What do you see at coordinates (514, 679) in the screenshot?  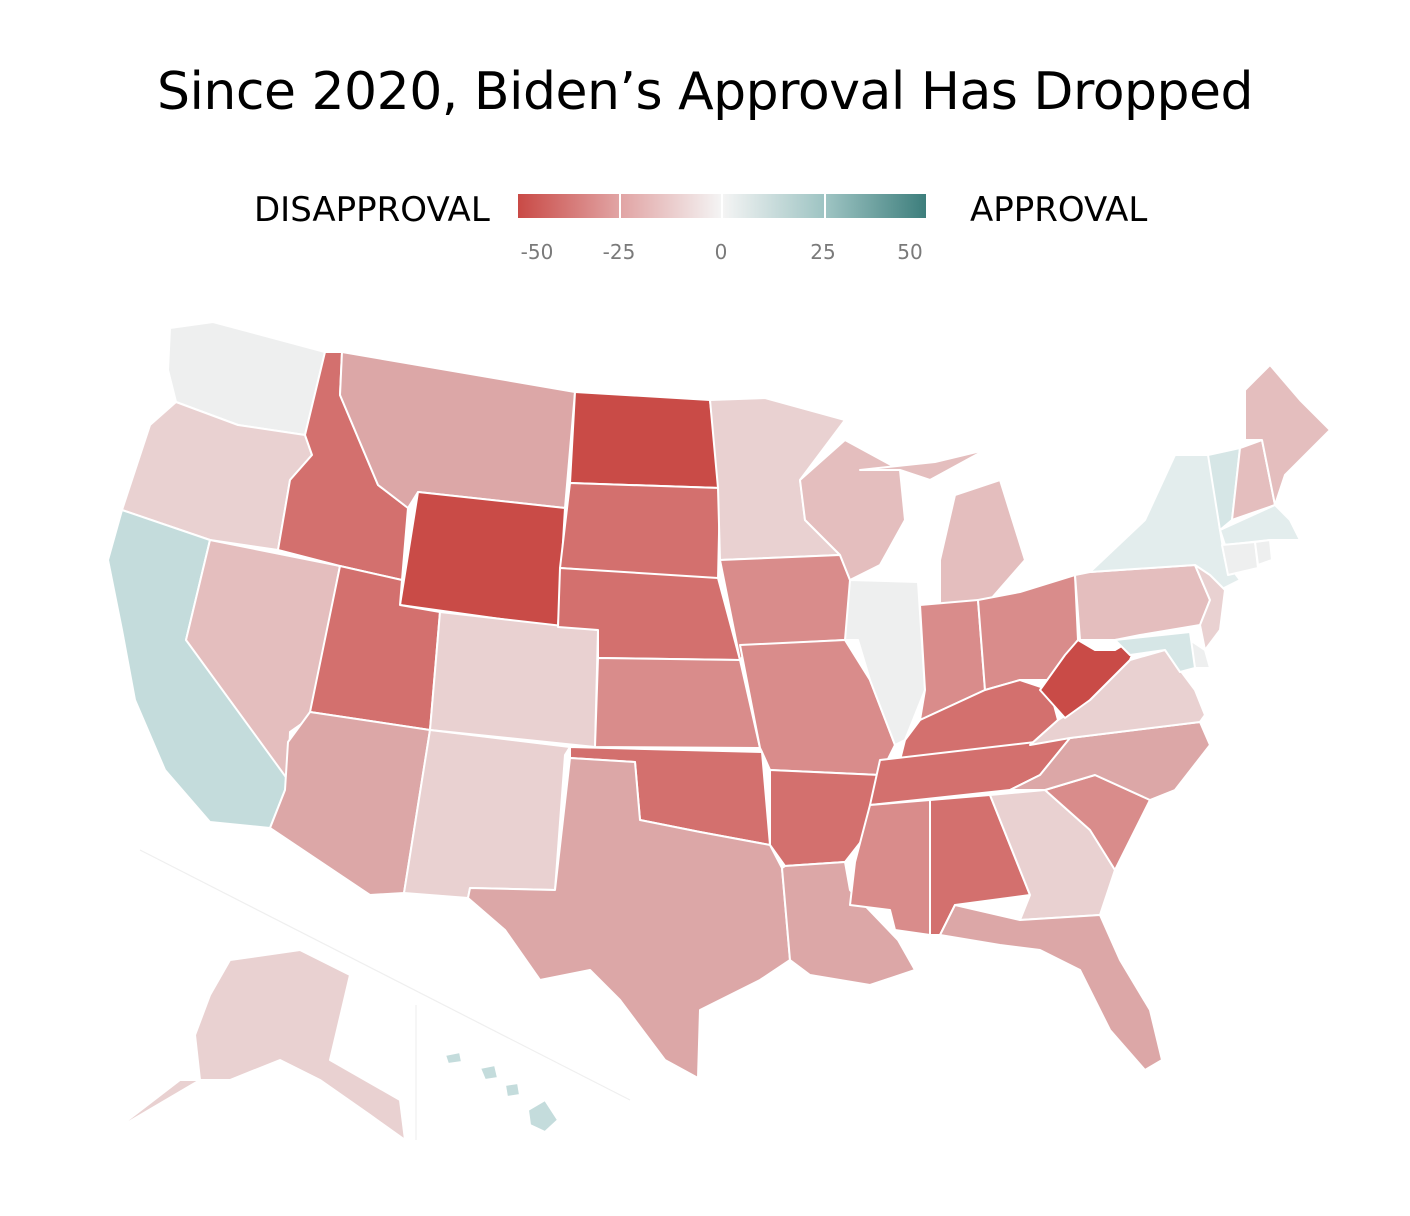 I see `state-co` at bounding box center [514, 679].